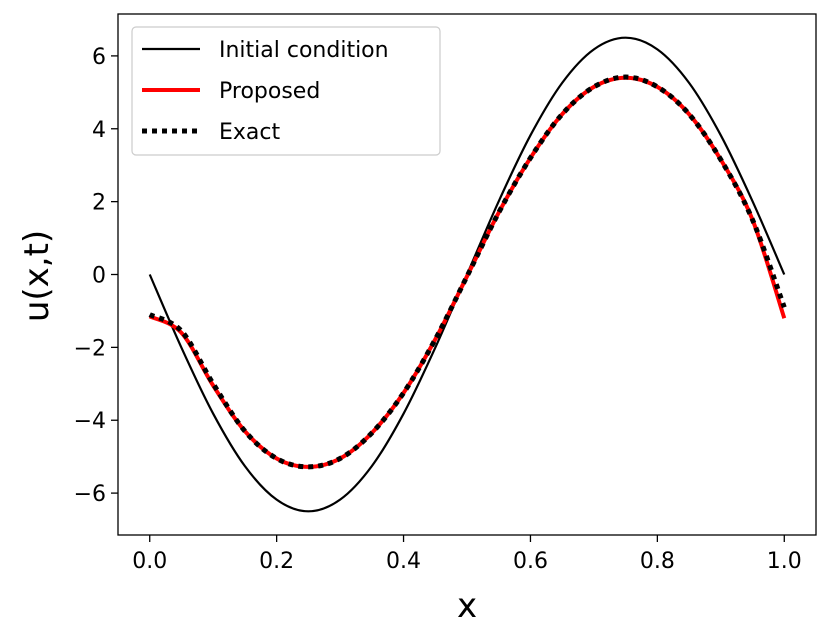 The width and height of the screenshot is (831, 639). I want to click on y-tick-label: 0, so click(99, 276).